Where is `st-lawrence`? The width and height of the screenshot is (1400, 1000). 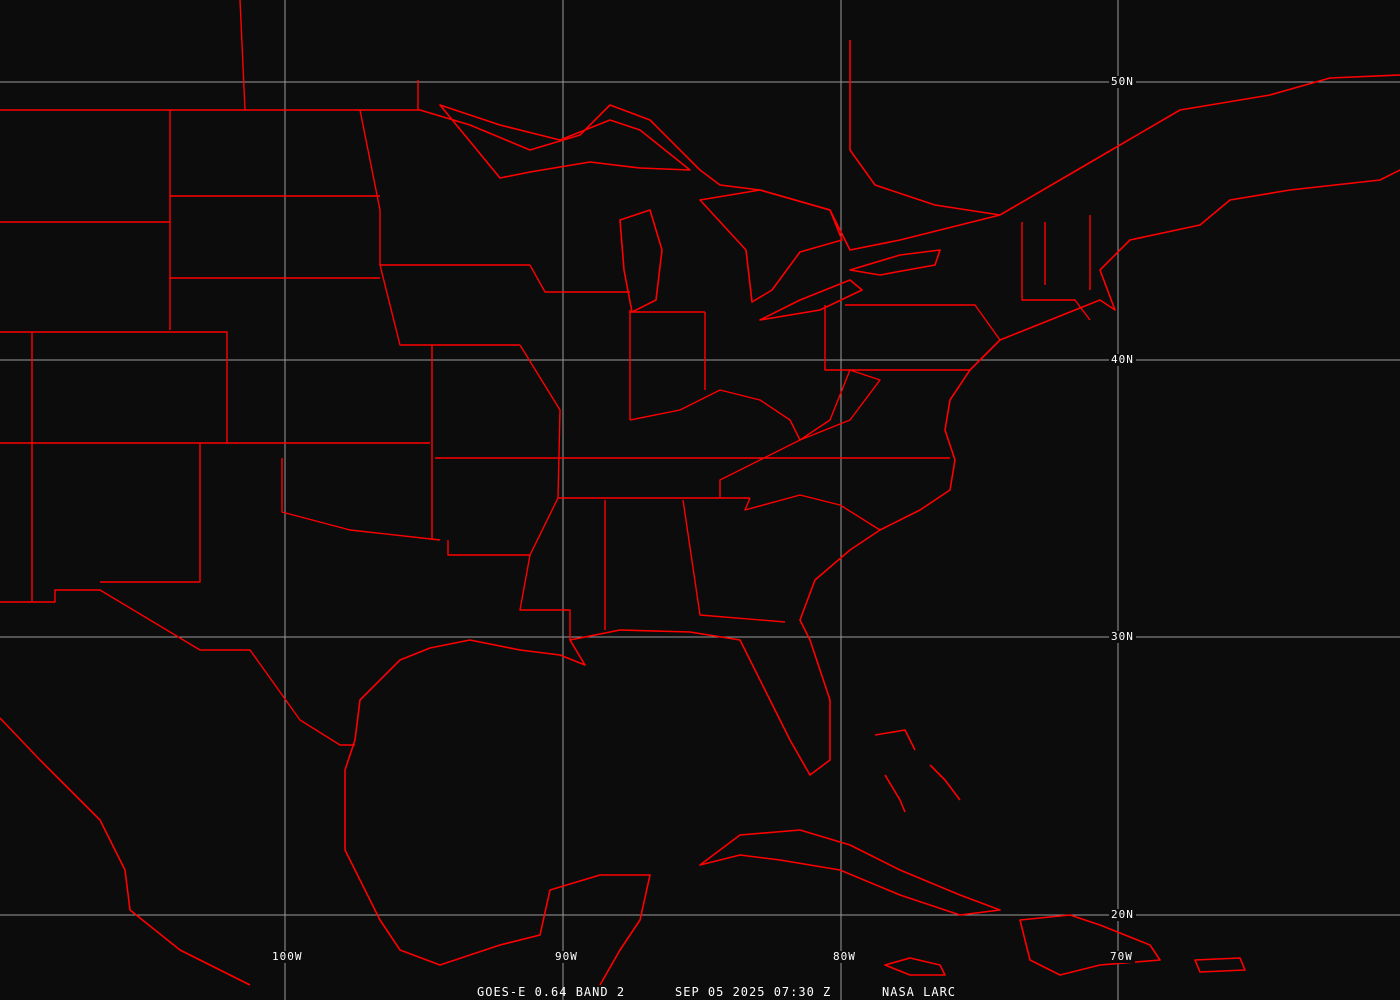 st-lawrence is located at coordinates (1199, 145).